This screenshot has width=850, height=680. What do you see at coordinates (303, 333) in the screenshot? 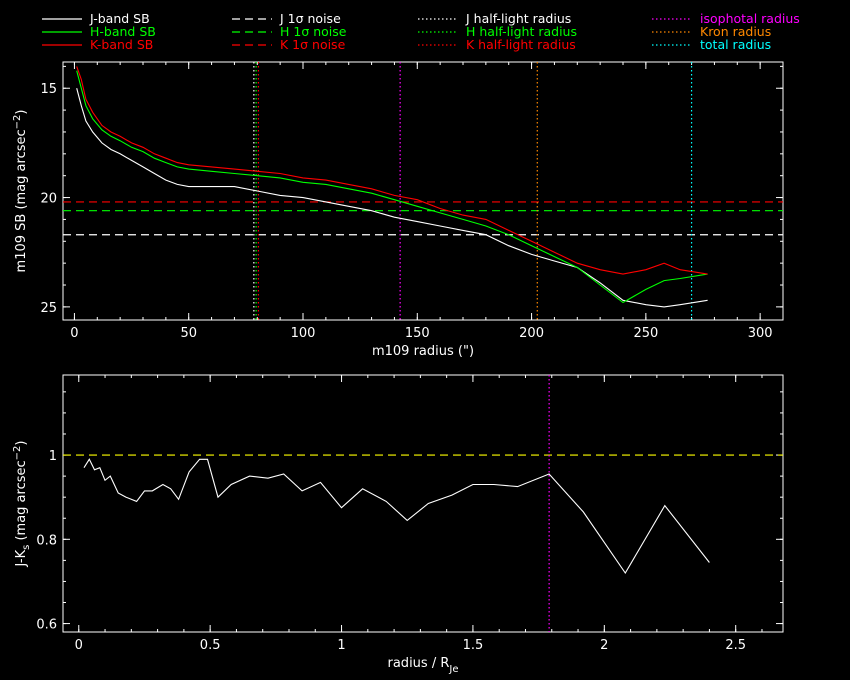
I see `x-tick-label: 100` at bounding box center [303, 333].